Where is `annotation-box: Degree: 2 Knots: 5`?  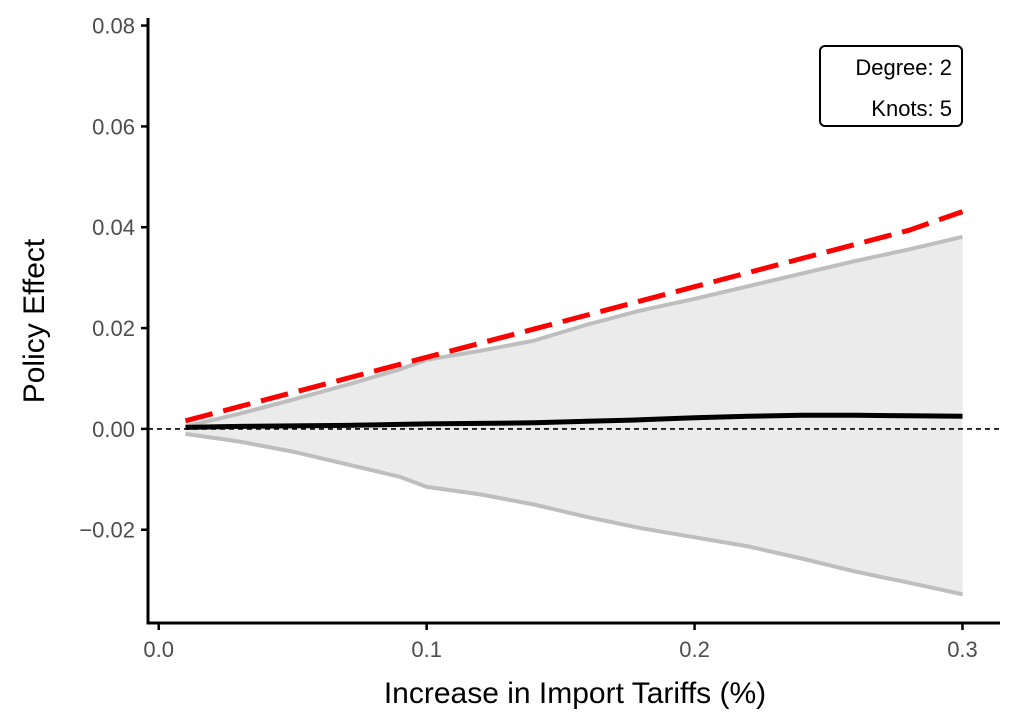 annotation-box: Degree: 2 Knots: 5 is located at coordinates (891, 86).